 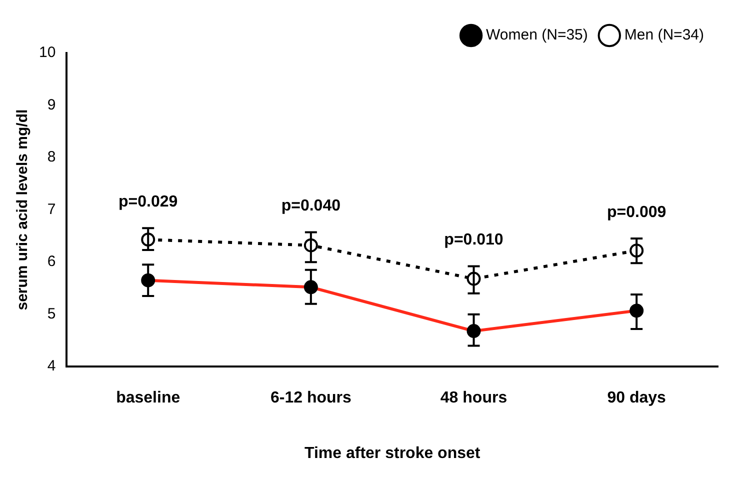 What do you see at coordinates (51, 261) in the screenshot?
I see `y-tick-label: 6` at bounding box center [51, 261].